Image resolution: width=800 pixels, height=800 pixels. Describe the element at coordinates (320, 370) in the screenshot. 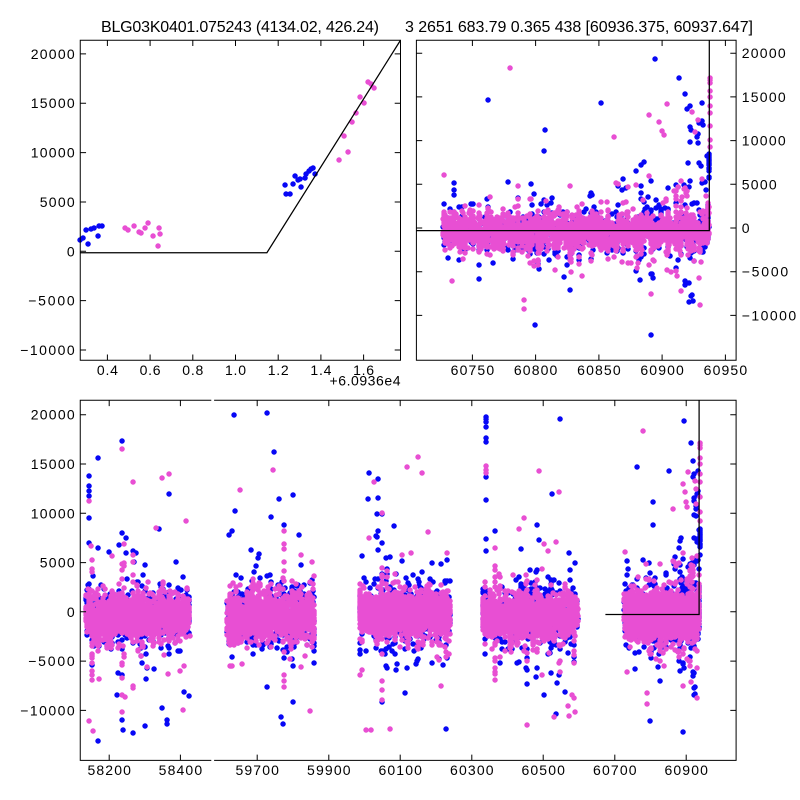

I see `svg-text: 1.4` at that location.